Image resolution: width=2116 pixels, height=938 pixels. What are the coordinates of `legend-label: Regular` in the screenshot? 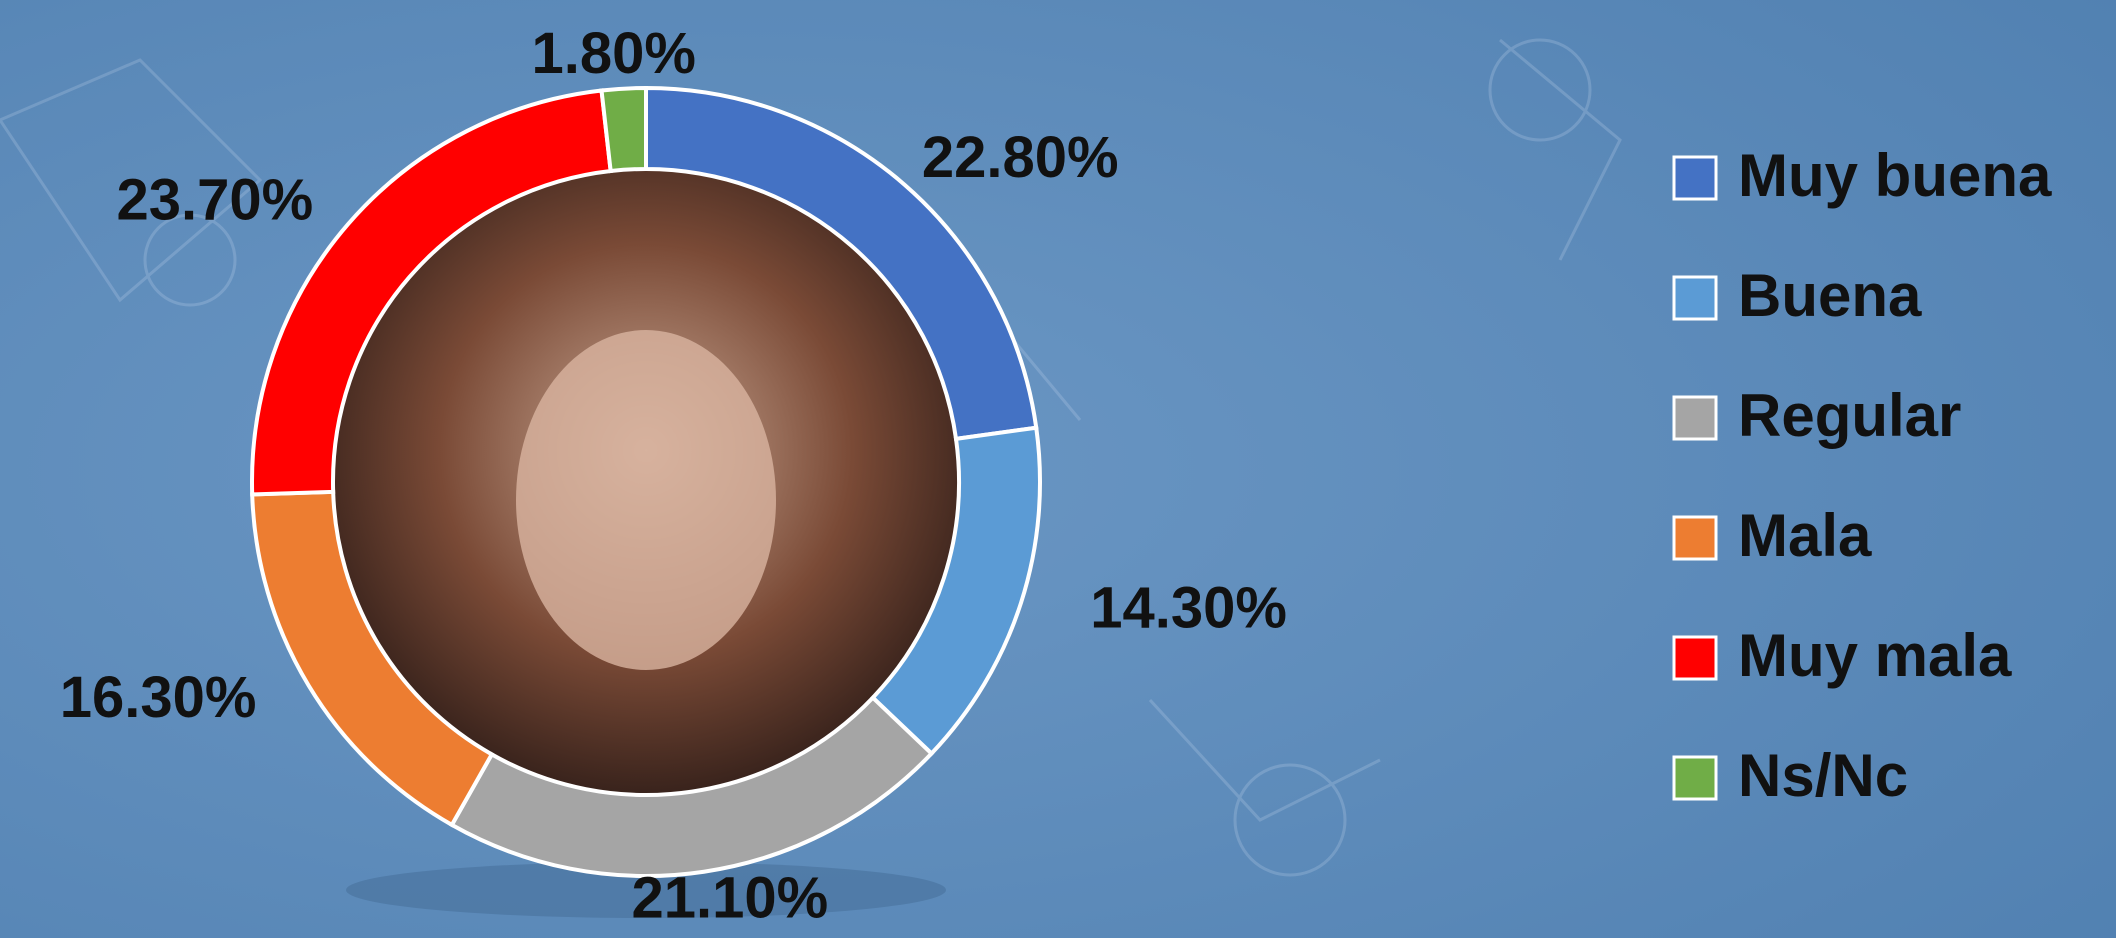 It's located at (1849, 415).